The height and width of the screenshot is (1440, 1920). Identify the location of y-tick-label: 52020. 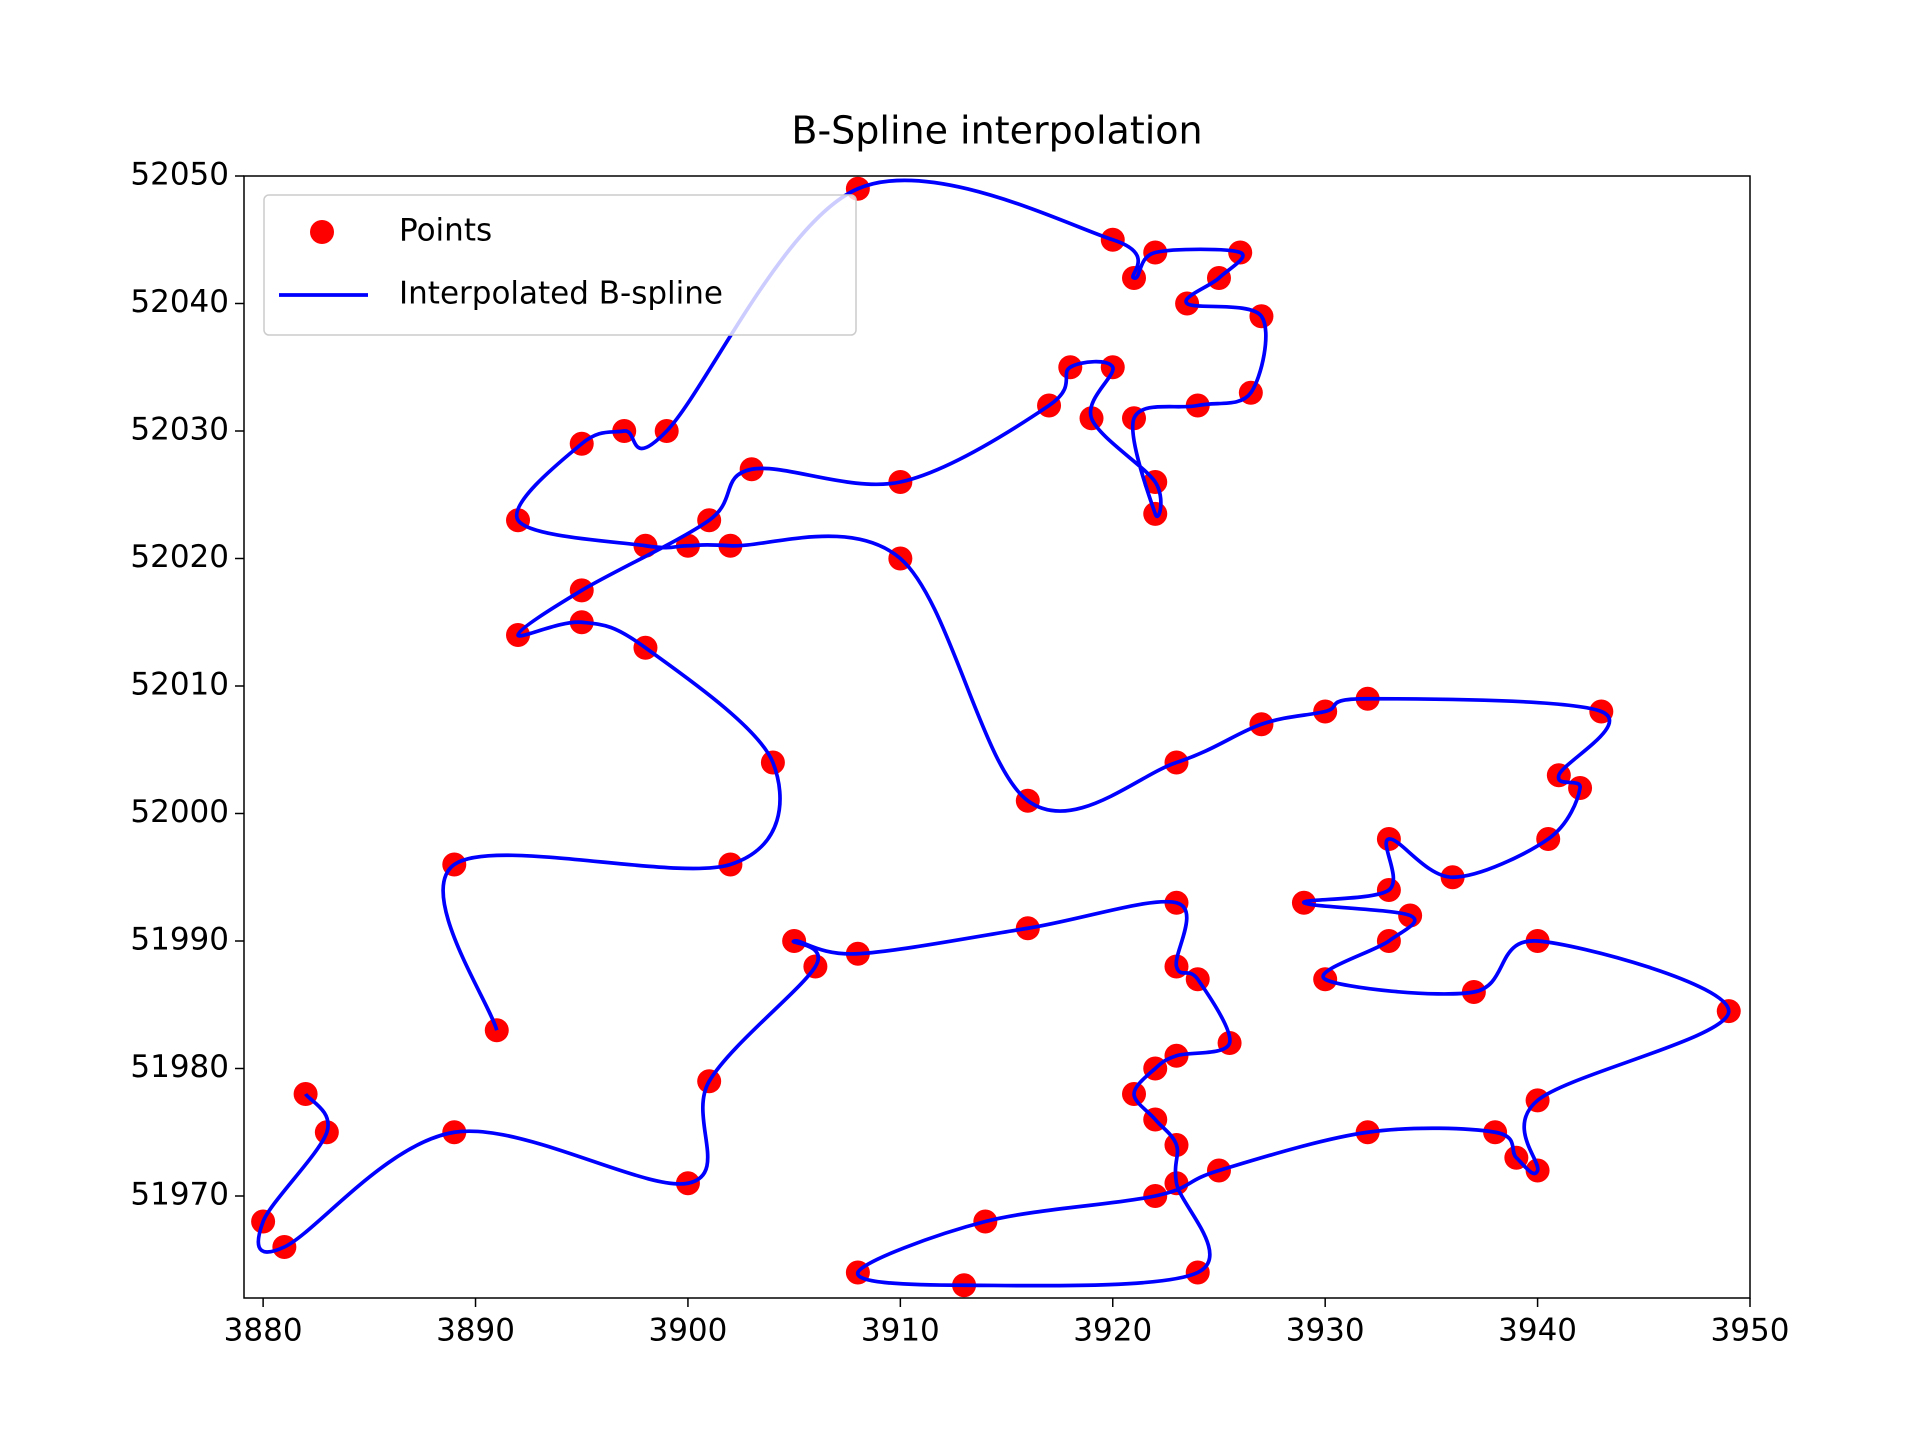
(179, 557).